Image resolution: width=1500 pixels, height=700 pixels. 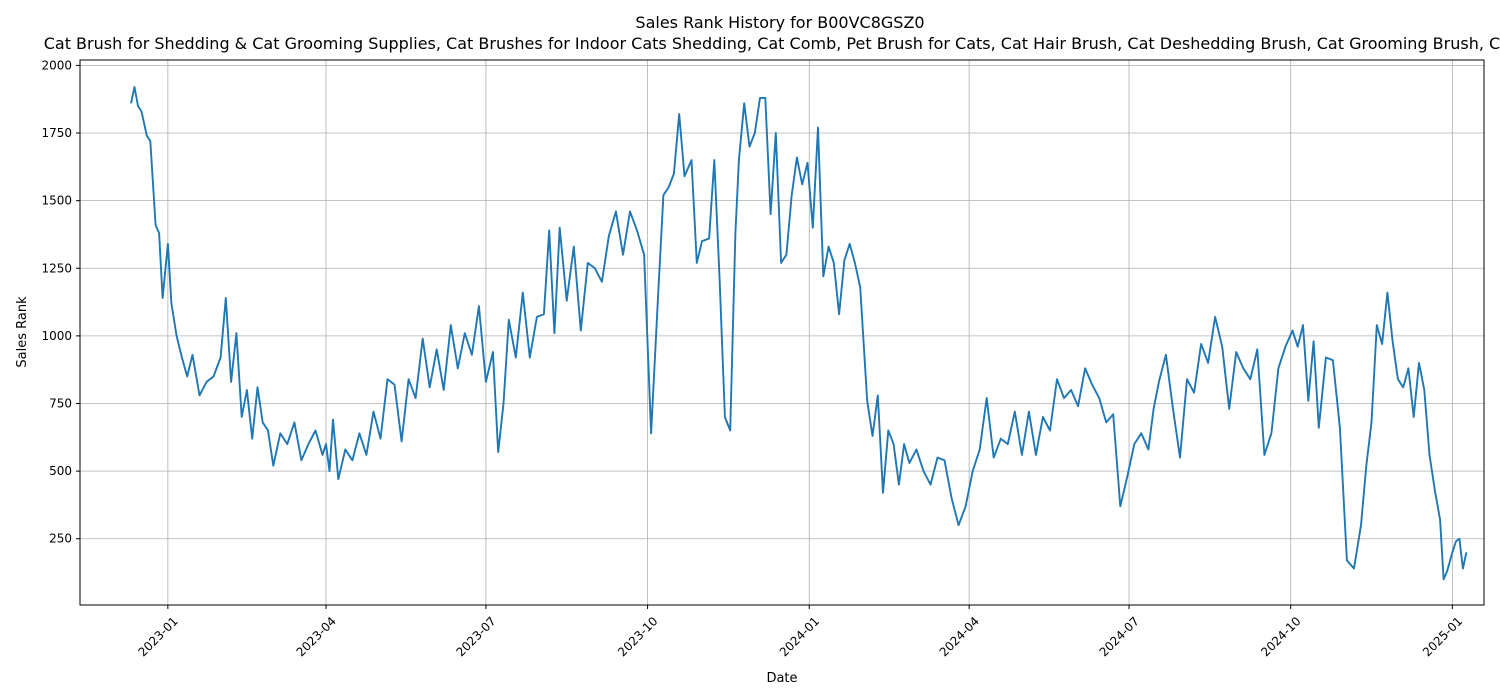 What do you see at coordinates (56, 336) in the screenshot?
I see `y-tick-label: 1000` at bounding box center [56, 336].